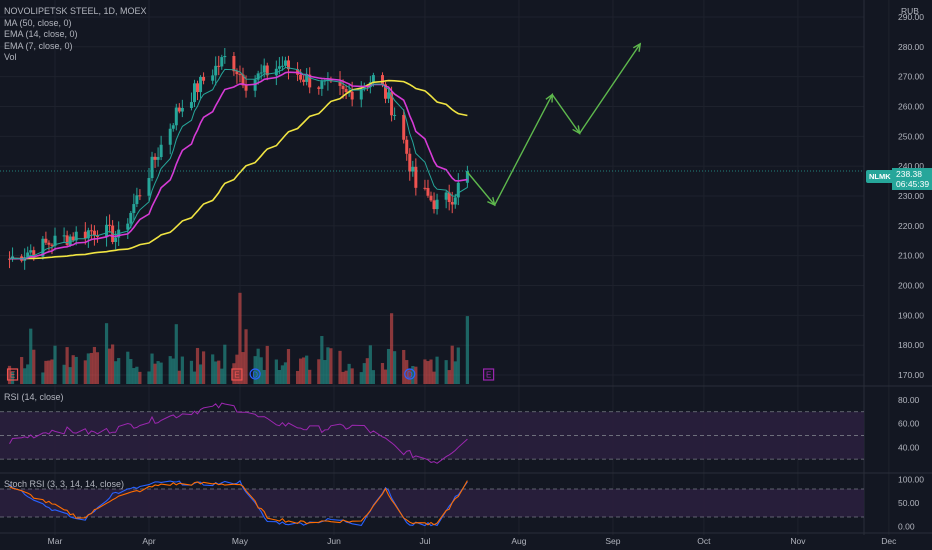 Image resolution: width=932 pixels, height=550 pixels. I want to click on price-tick-label: 280.00, so click(911, 47).